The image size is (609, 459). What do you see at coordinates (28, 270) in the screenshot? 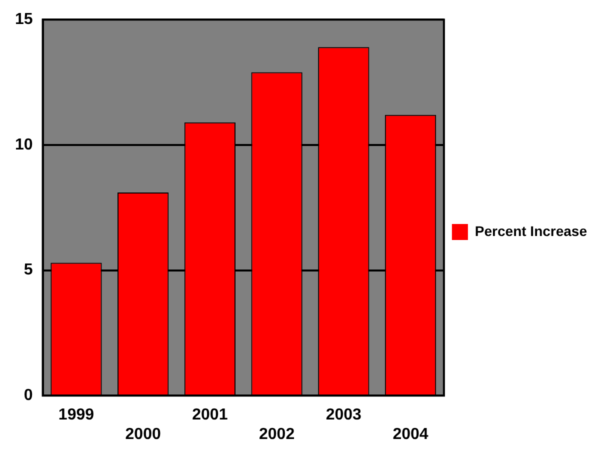
I see `y-tick-label: 5` at bounding box center [28, 270].